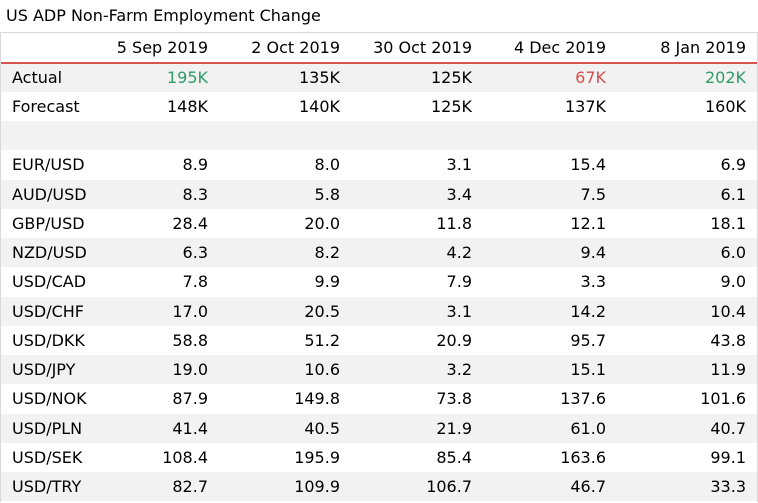  I want to click on pair-value: 8.9, so click(195, 165).